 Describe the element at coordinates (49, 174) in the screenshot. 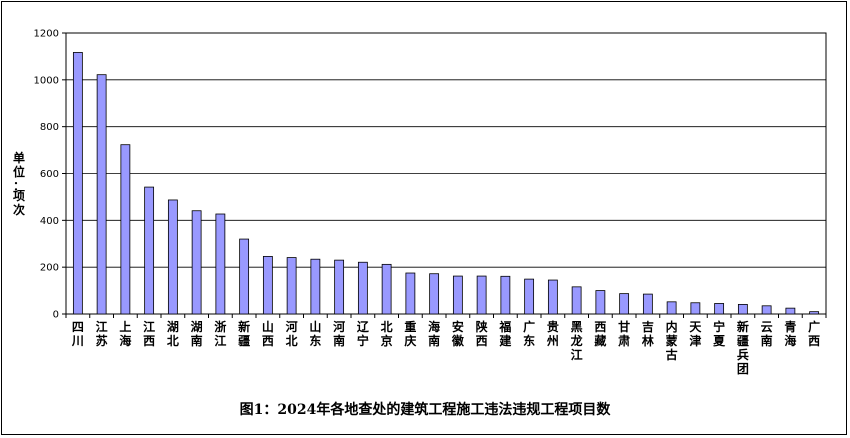

I see `y-tick-label: 600` at that location.